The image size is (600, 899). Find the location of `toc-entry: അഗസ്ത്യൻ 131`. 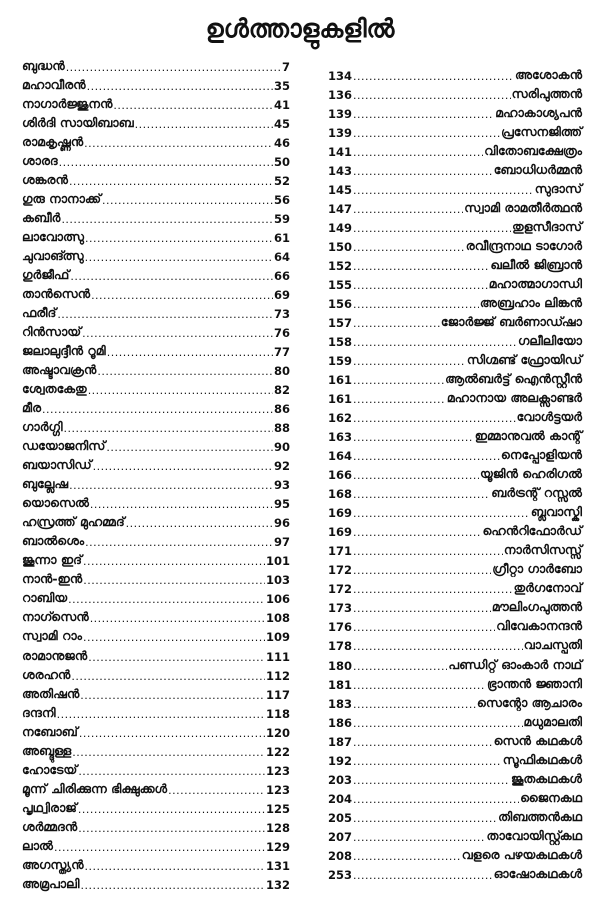

toc-entry: അഗസ്ത്യൻ 131 is located at coordinates (156, 863).